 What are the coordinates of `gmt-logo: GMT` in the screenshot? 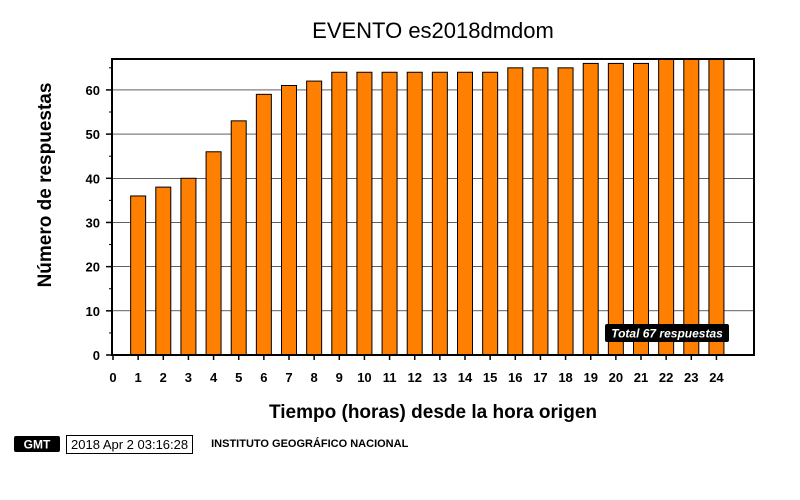 It's located at (37, 444).